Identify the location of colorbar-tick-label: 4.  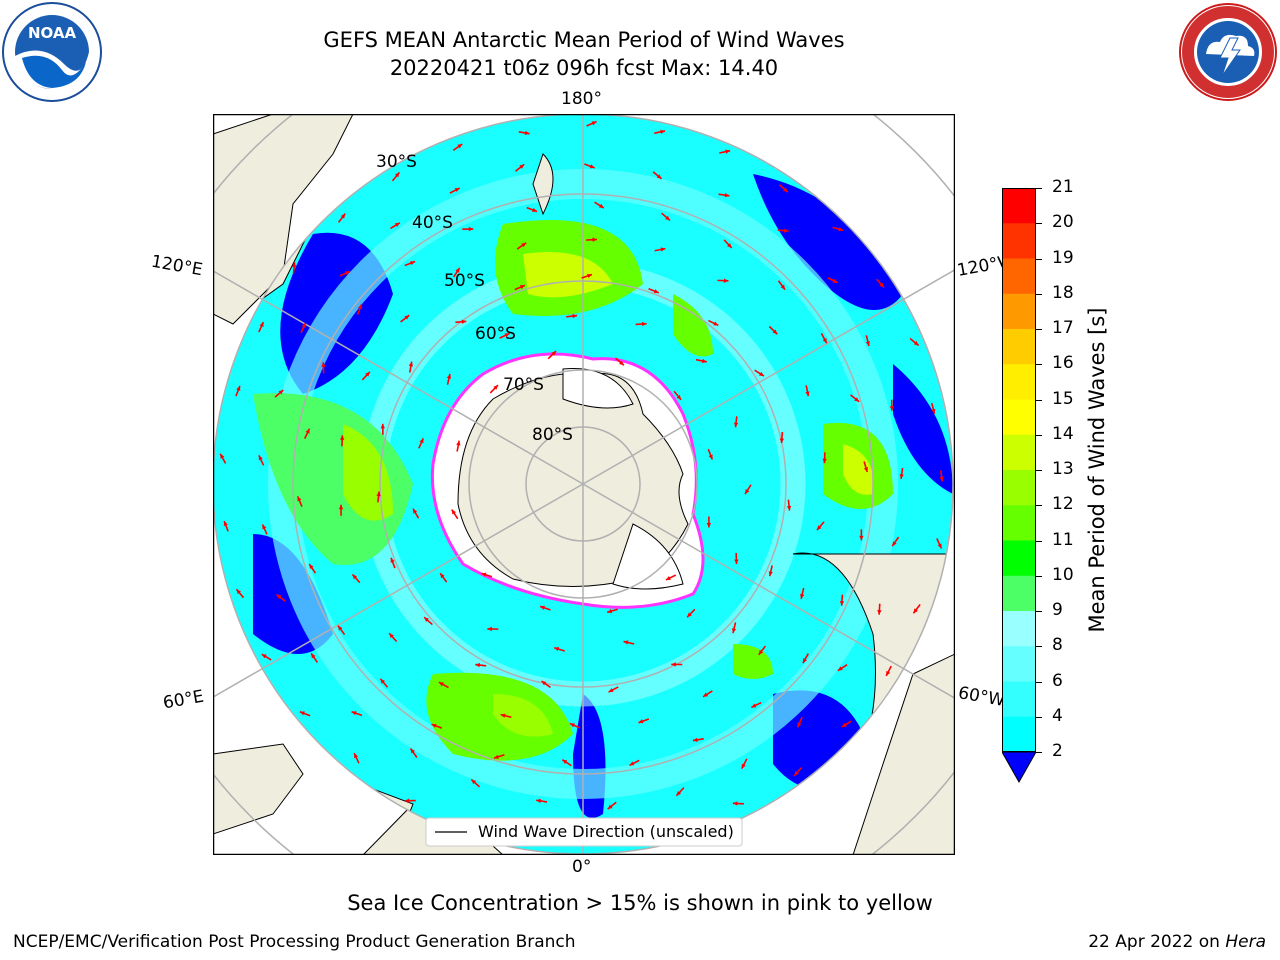
(1057, 715).